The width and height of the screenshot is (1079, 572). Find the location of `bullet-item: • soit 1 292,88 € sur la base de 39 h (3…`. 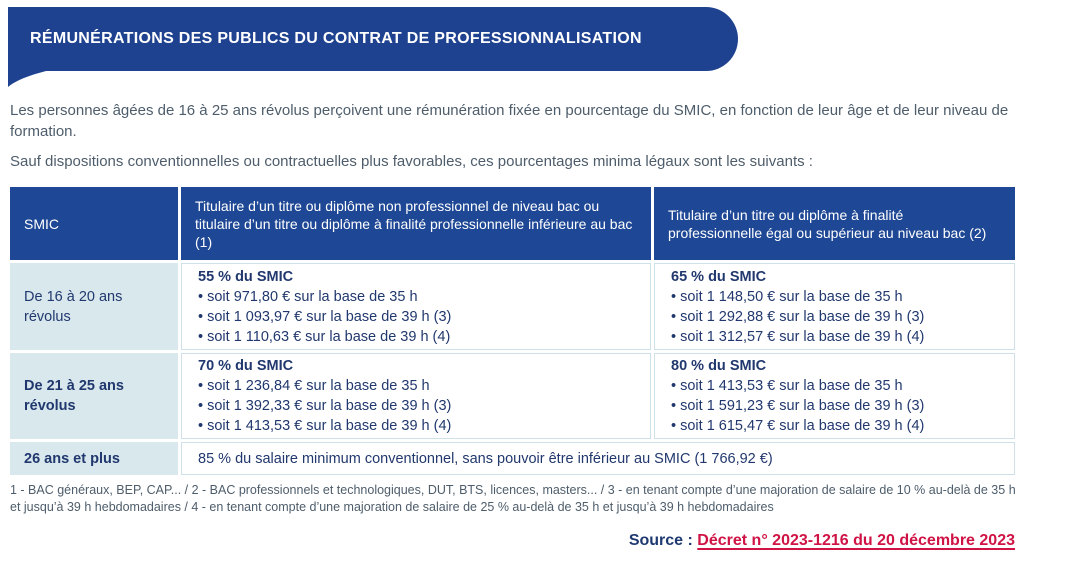

bullet-item: • soit 1 292,88 € sur la base de 39 h (3… is located at coordinates (798, 316).